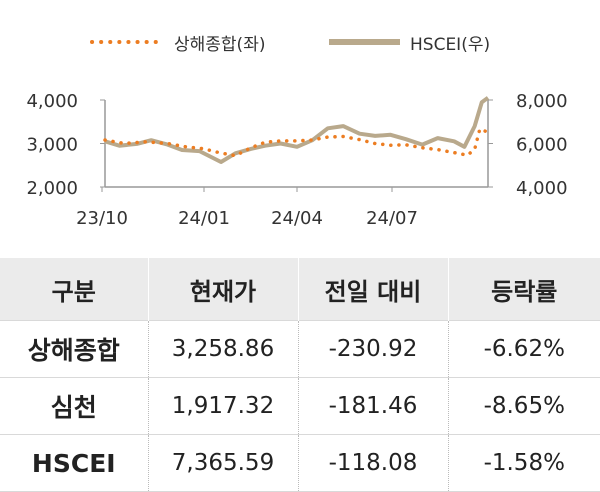 The width and height of the screenshot is (600, 492). I want to click on y-right-tick-label: 4,000, so click(542, 188).